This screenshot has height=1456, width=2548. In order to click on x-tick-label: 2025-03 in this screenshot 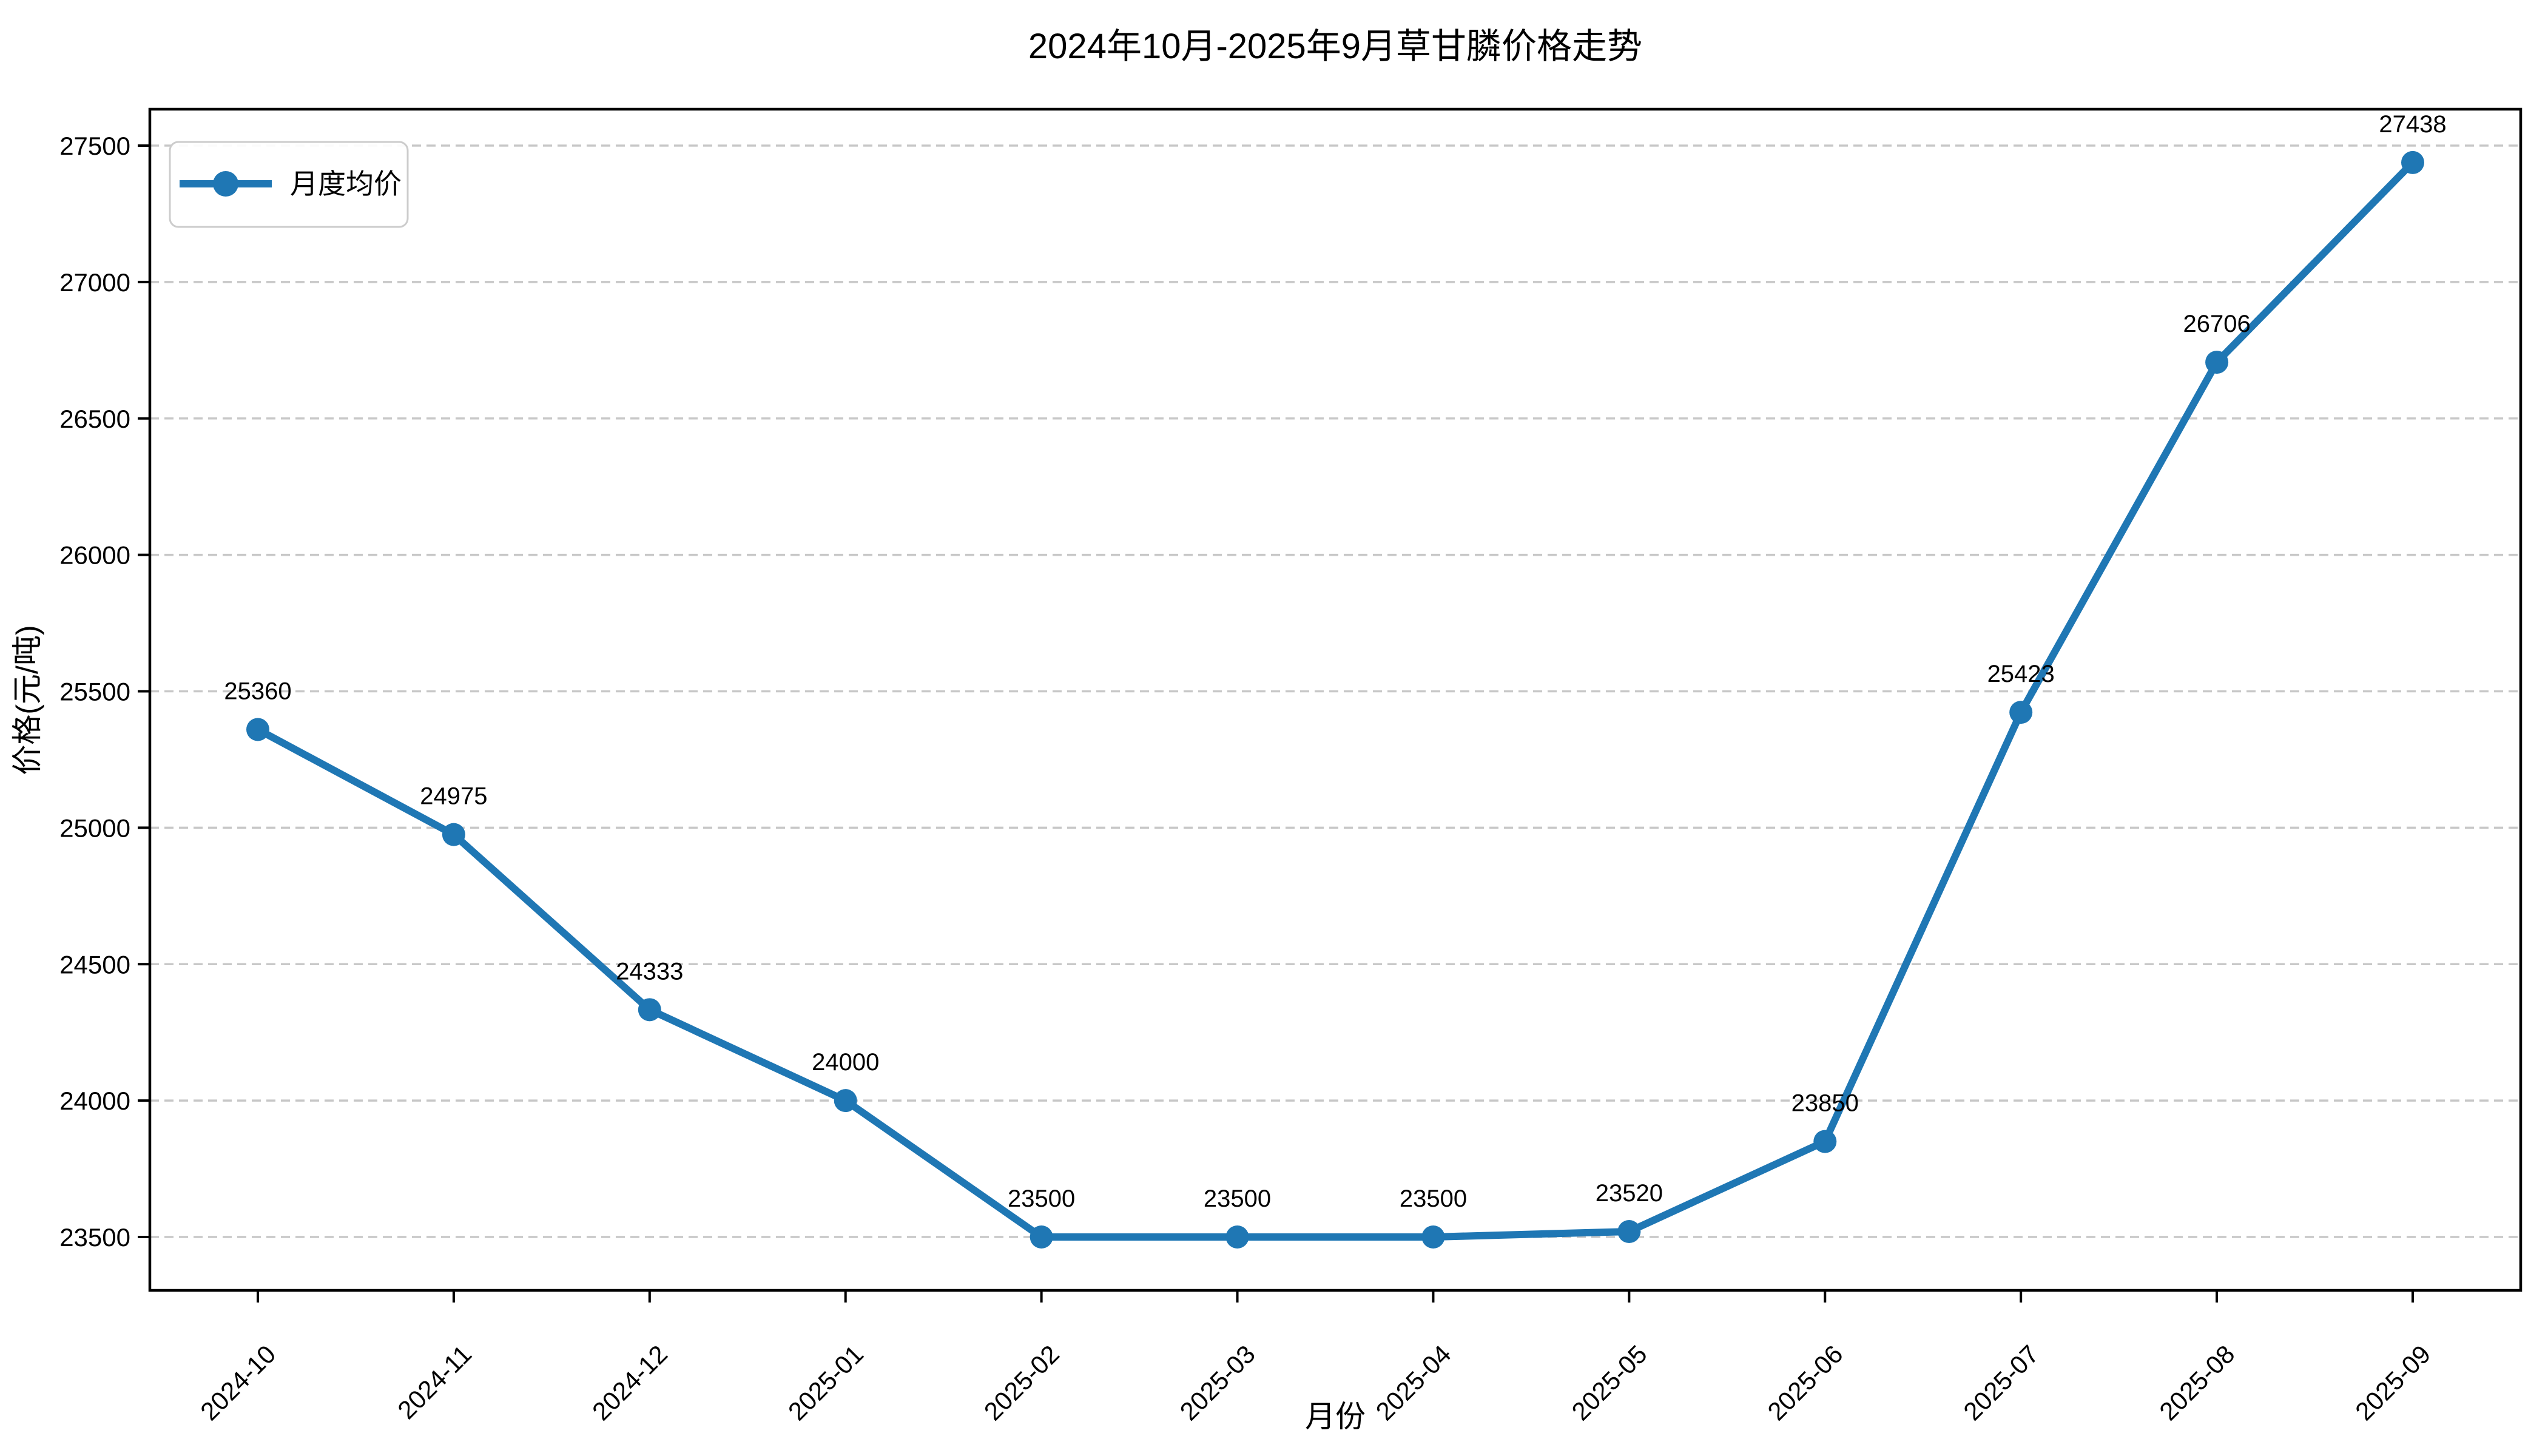, I will do `click(1218, 1383)`.